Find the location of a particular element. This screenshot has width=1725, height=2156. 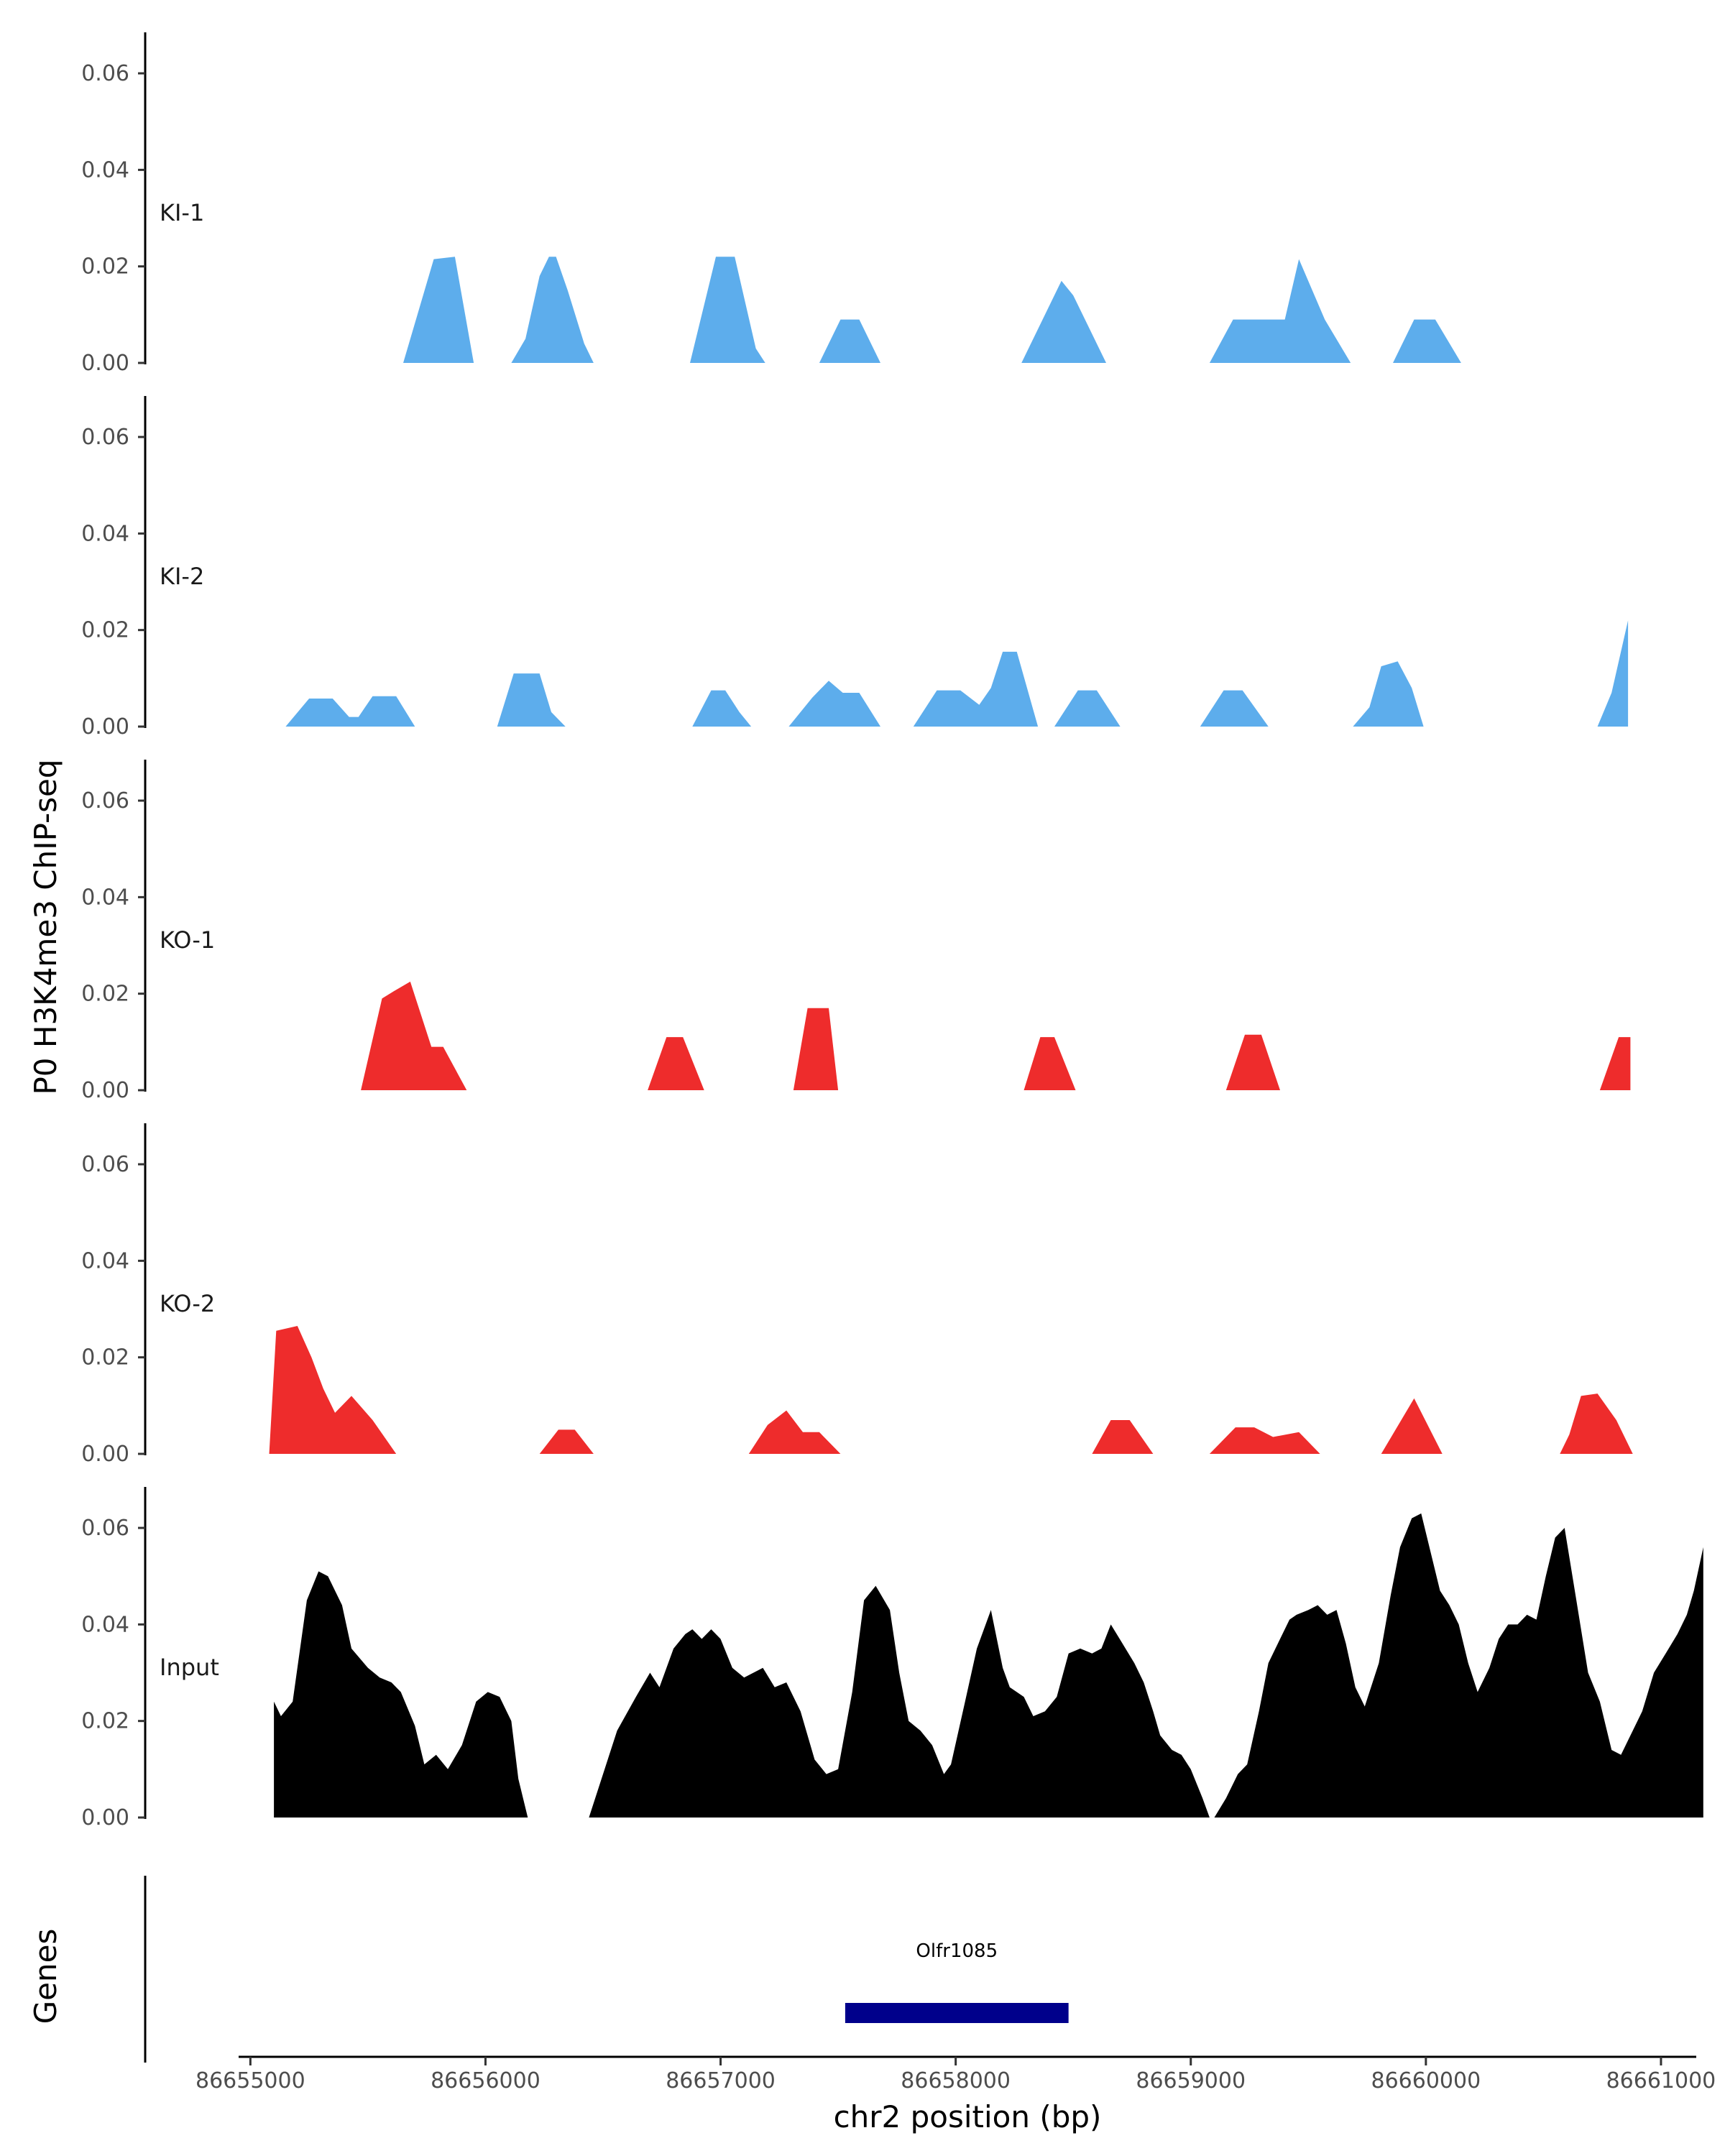

track-ko-2: 0.00 0.02 0.04 0.06 KO-2 is located at coordinates (857, 1295).